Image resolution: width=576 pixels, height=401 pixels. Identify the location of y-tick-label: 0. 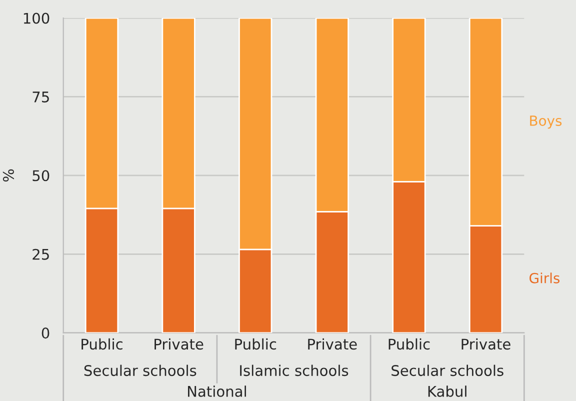
(46, 333).